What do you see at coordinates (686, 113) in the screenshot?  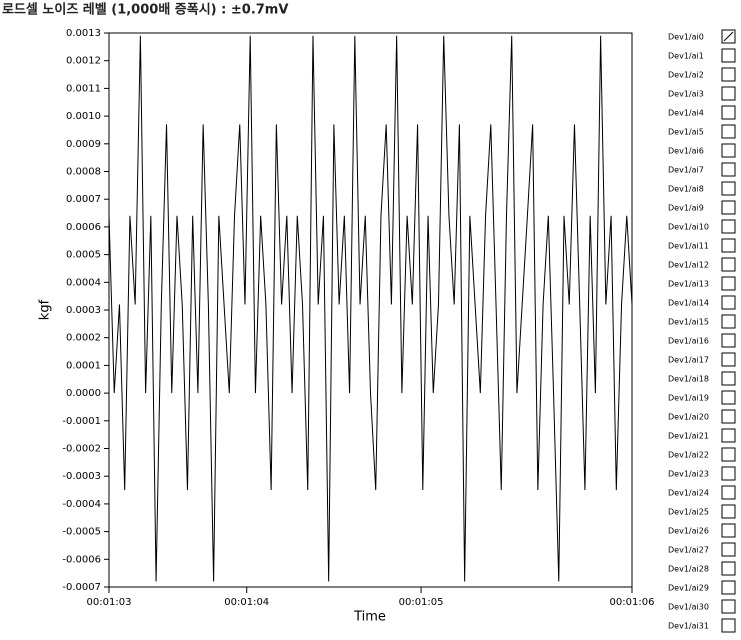 I see `legend-label: Dev1/ai4` at bounding box center [686, 113].